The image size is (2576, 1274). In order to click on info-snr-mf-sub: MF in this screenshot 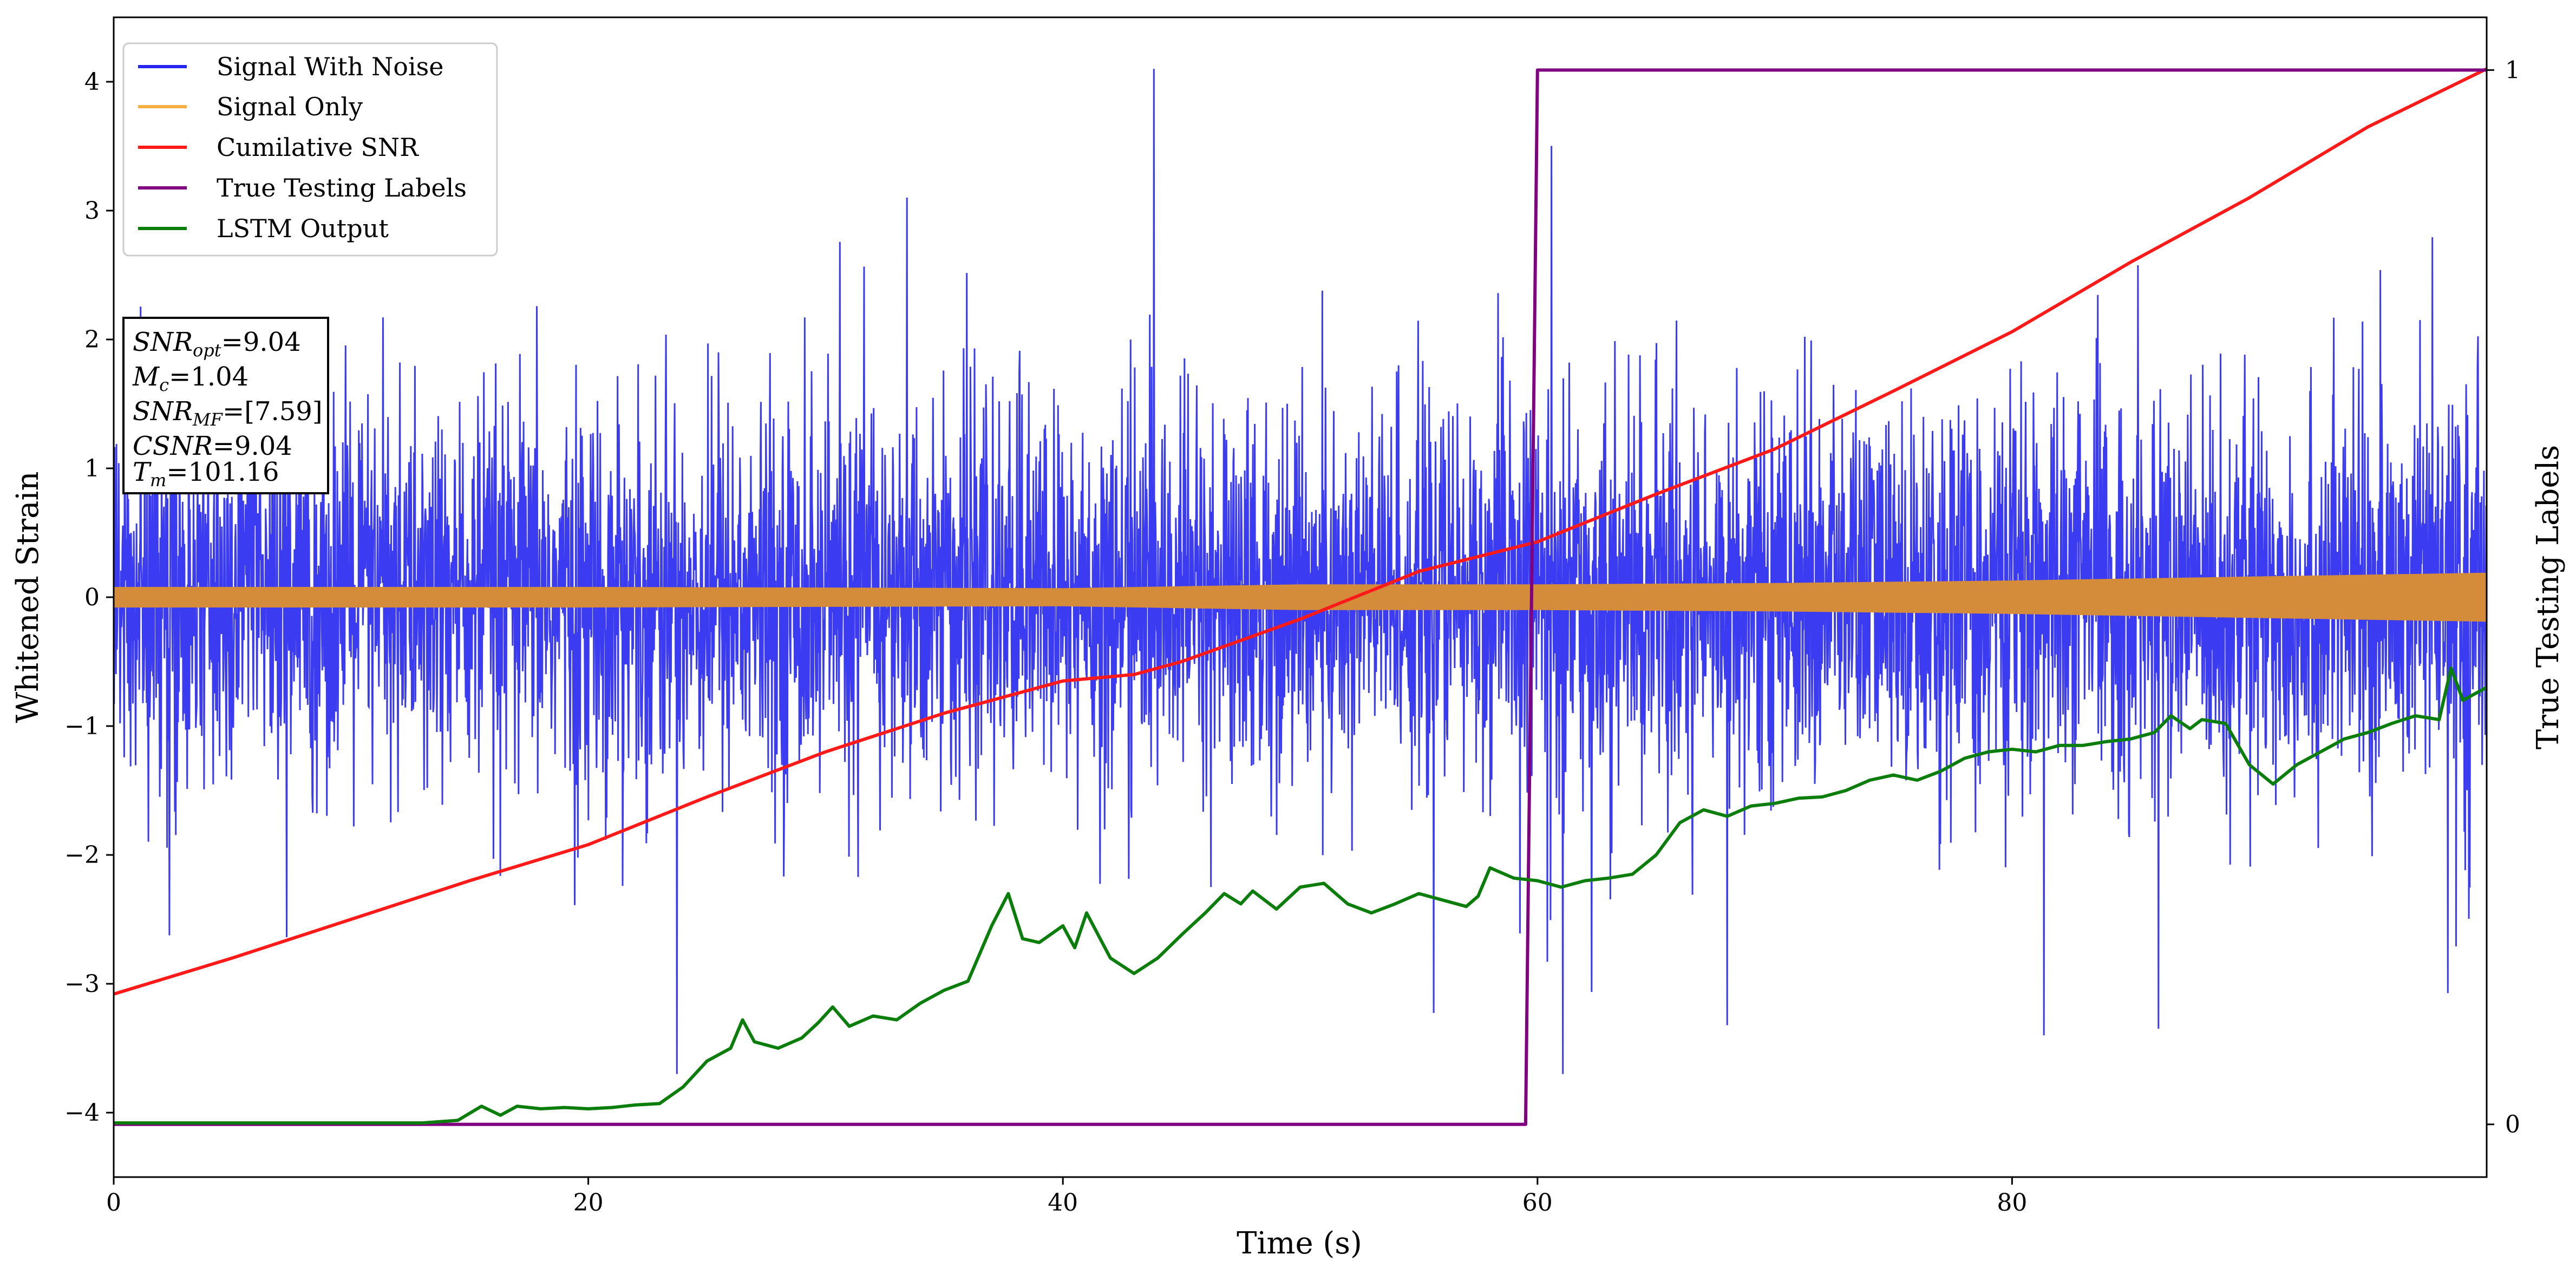, I will do `click(208, 419)`.